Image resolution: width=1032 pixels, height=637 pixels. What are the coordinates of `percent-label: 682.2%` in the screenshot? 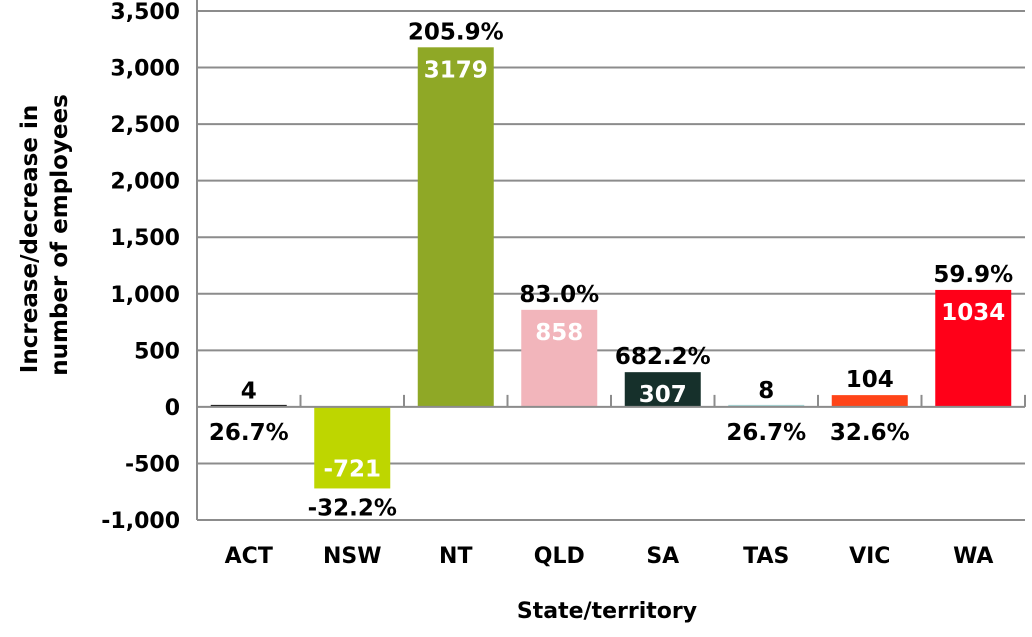 It's located at (663, 357).